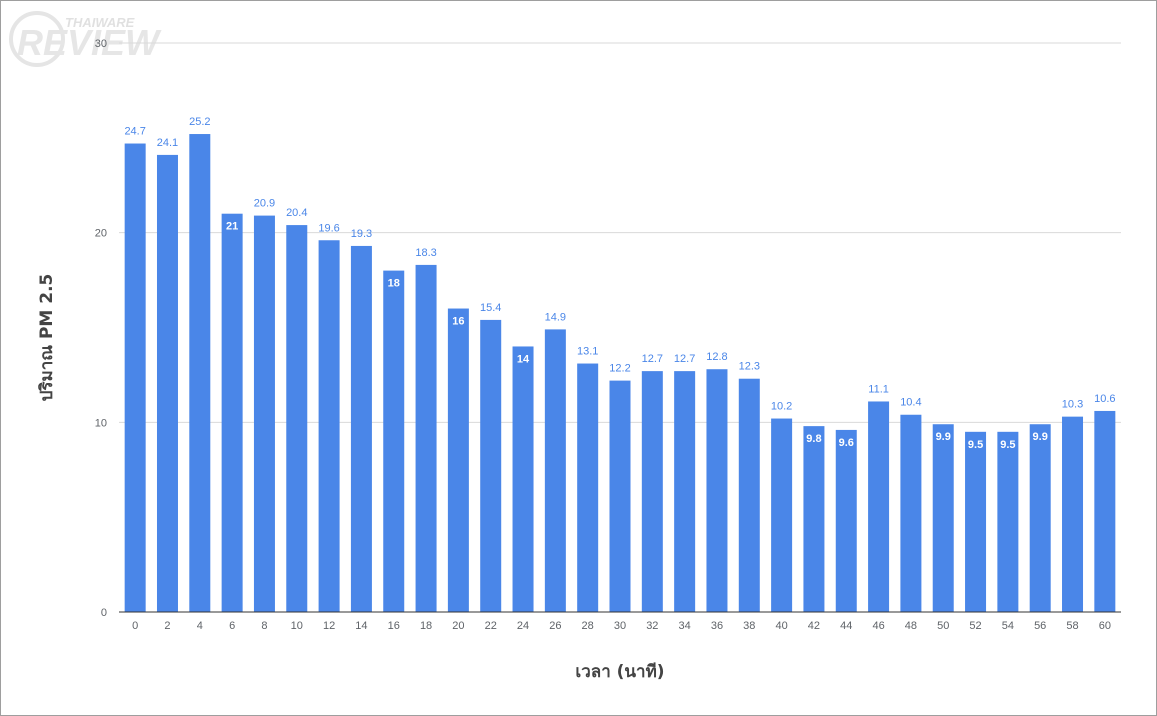  I want to click on data-label-52: 9.5, so click(975, 445).